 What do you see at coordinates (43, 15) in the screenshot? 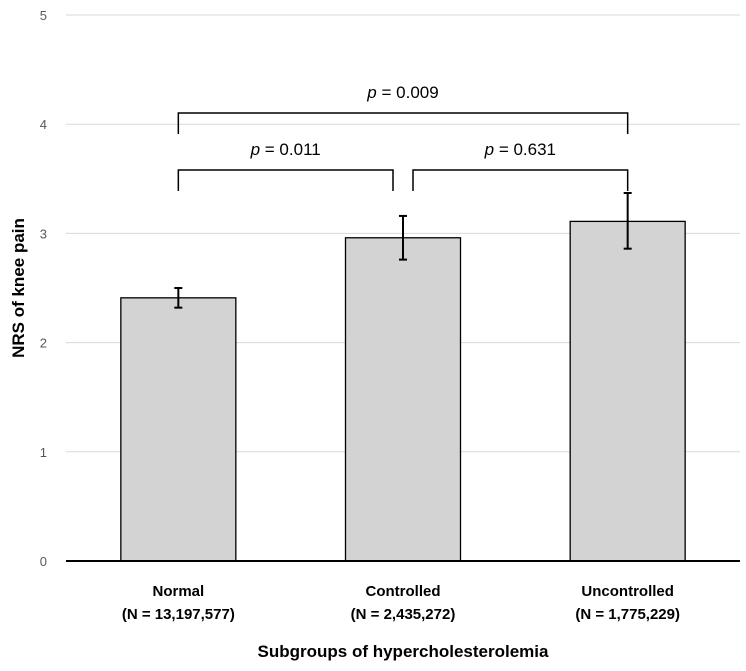
I see `y-tick-label: 5` at bounding box center [43, 15].